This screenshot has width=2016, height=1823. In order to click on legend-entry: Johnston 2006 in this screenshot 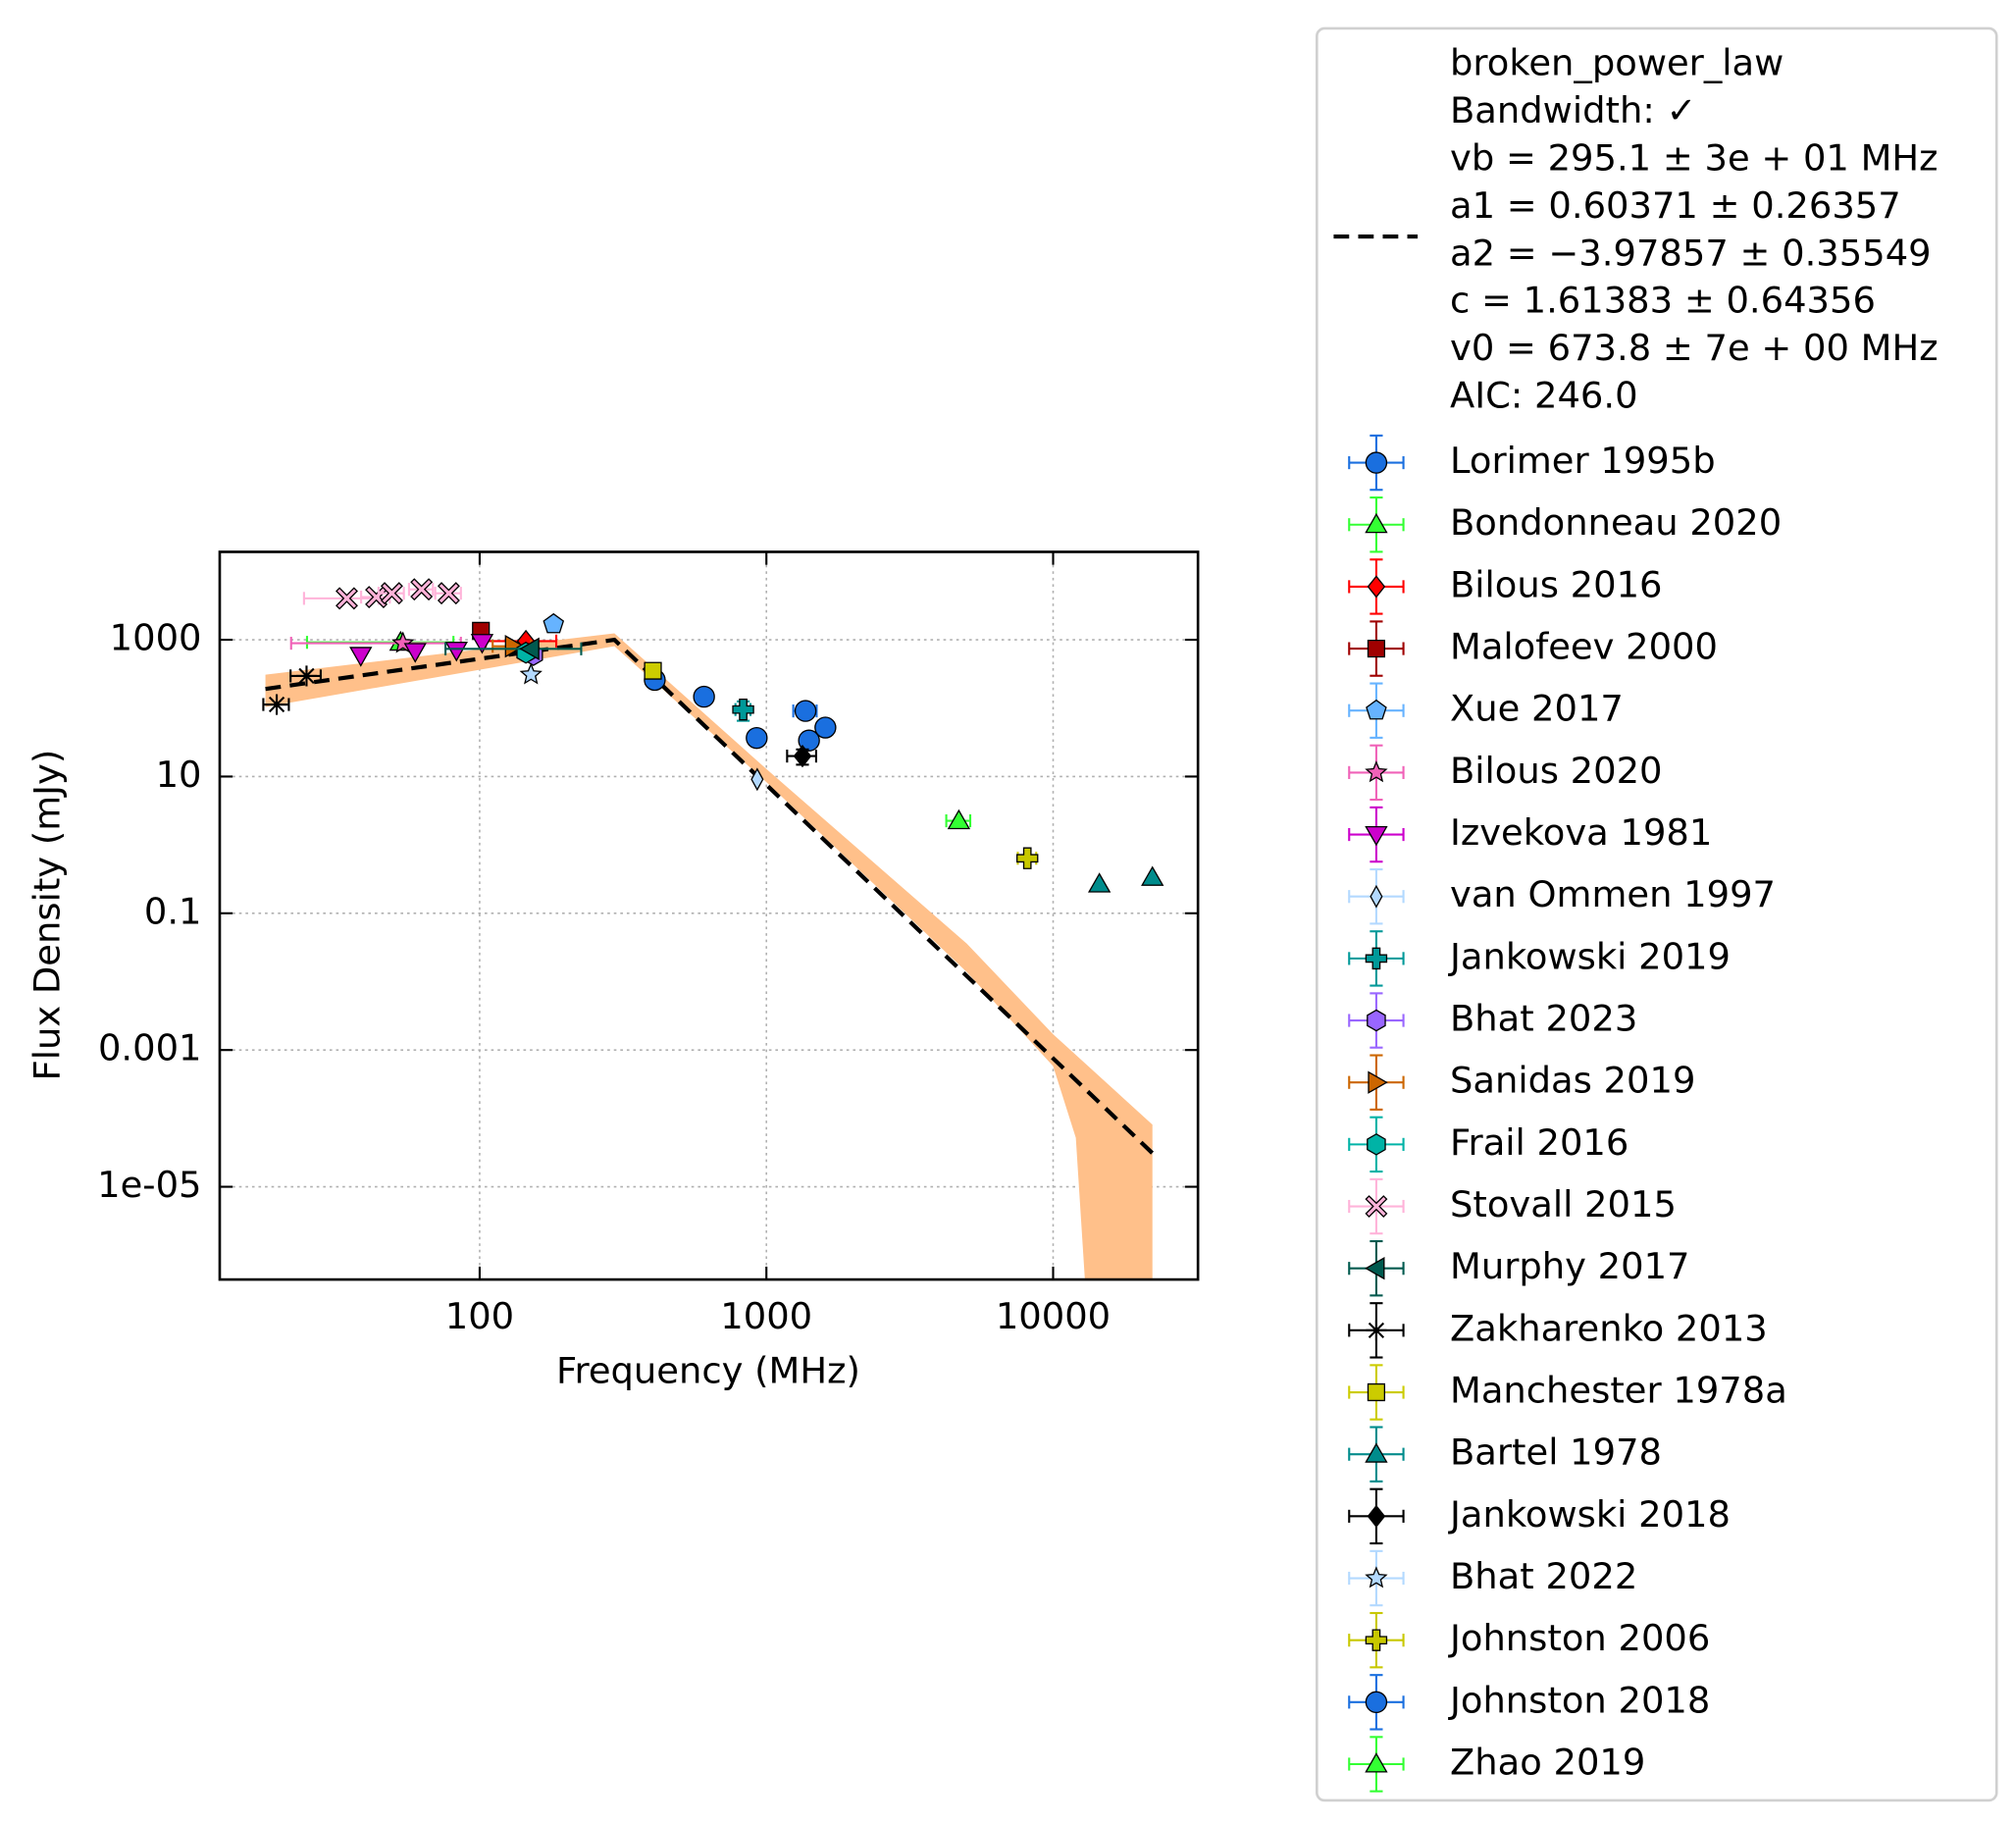, I will do `click(1529, 1640)`.